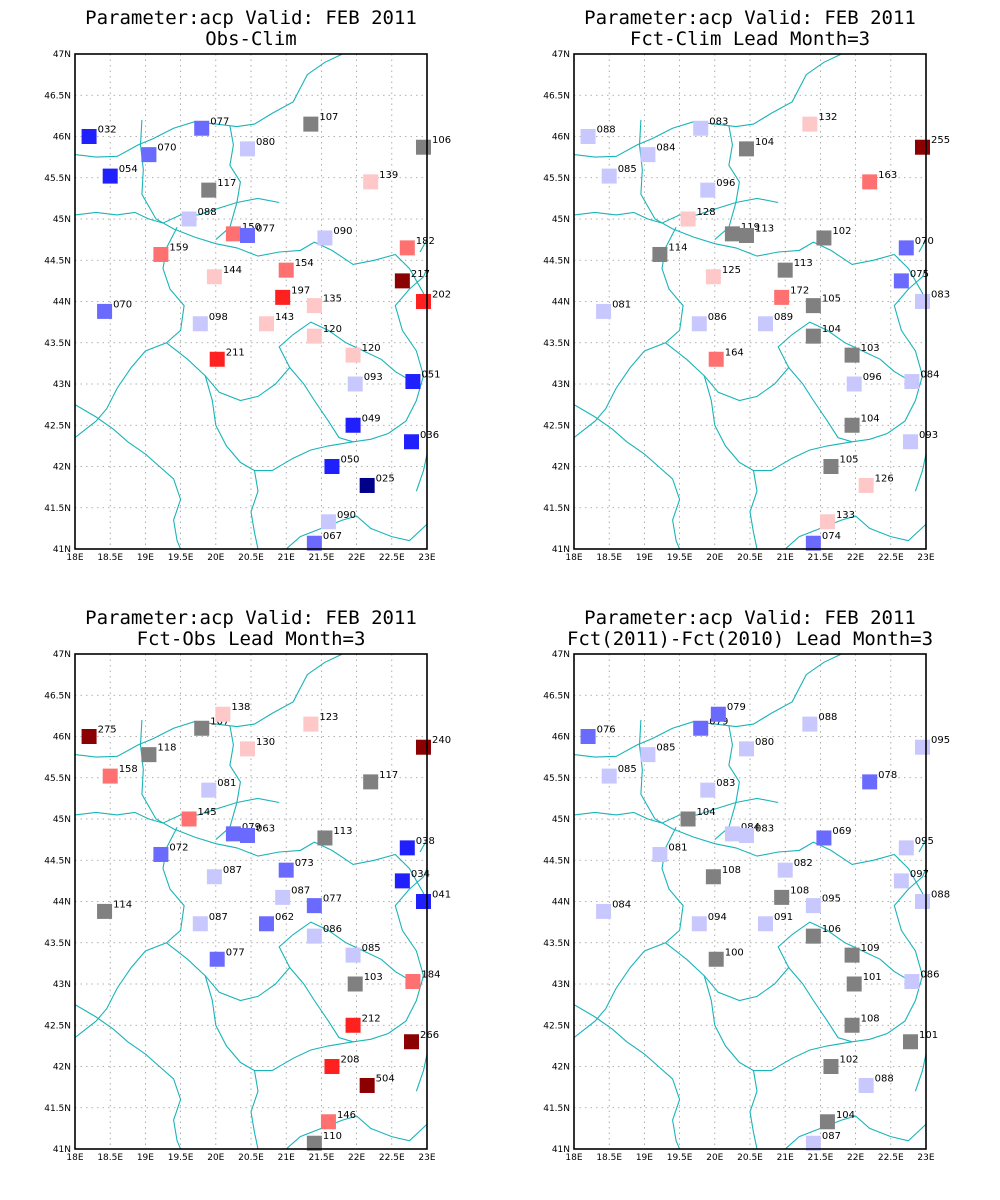  What do you see at coordinates (284, 317) in the screenshot?
I see `station-label: 143` at bounding box center [284, 317].